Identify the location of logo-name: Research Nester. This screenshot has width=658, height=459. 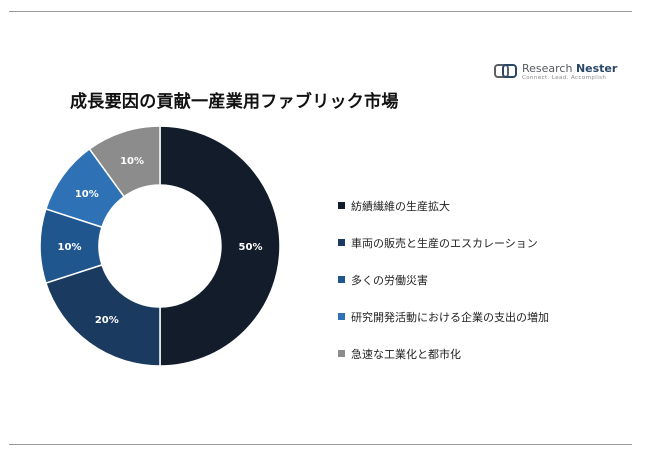
(569, 68).